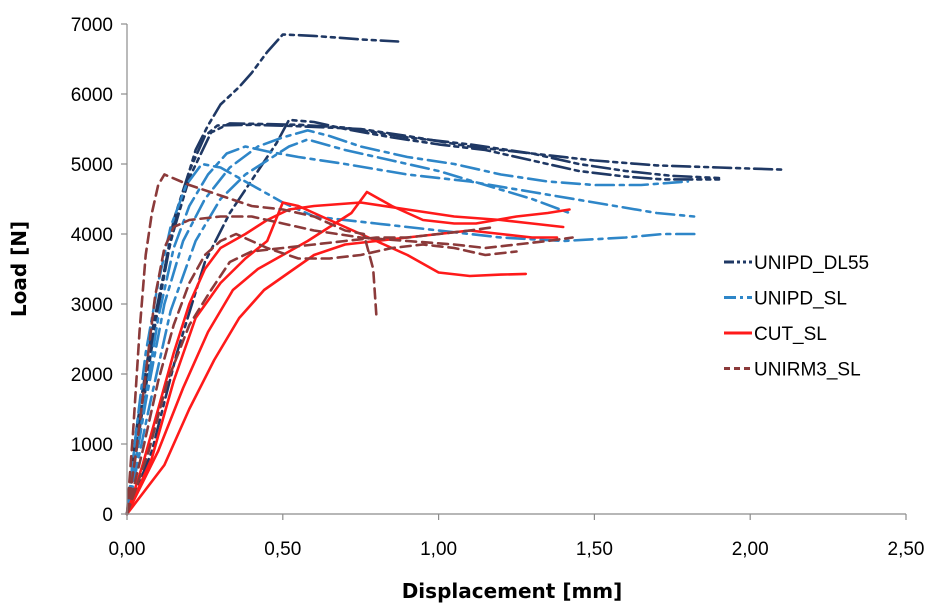 Image resolution: width=931 pixels, height=608 pixels. I want to click on x-tick-label: 2,50, so click(906, 549).